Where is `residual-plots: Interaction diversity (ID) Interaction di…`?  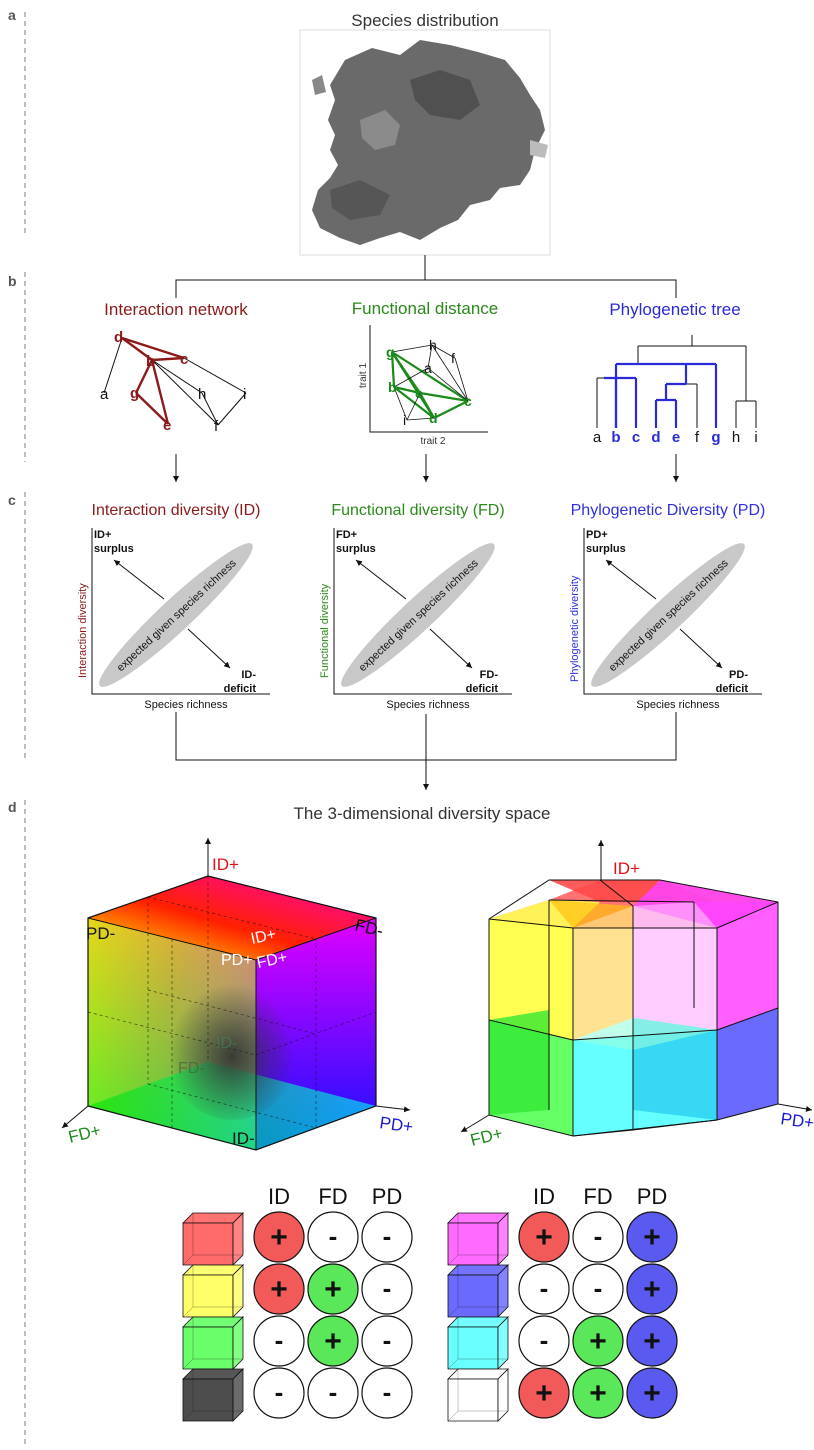
residual-plots: Interaction diversity (ID) Interaction di… is located at coordinates (421, 606).